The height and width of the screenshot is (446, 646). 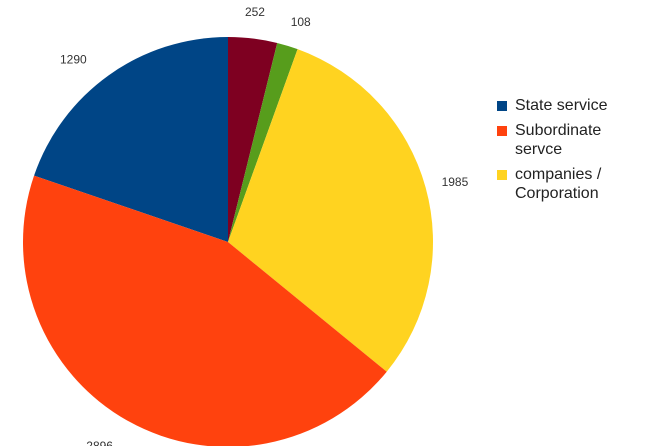 What do you see at coordinates (99, 442) in the screenshot?
I see `slice-value-label: 2896` at bounding box center [99, 442].